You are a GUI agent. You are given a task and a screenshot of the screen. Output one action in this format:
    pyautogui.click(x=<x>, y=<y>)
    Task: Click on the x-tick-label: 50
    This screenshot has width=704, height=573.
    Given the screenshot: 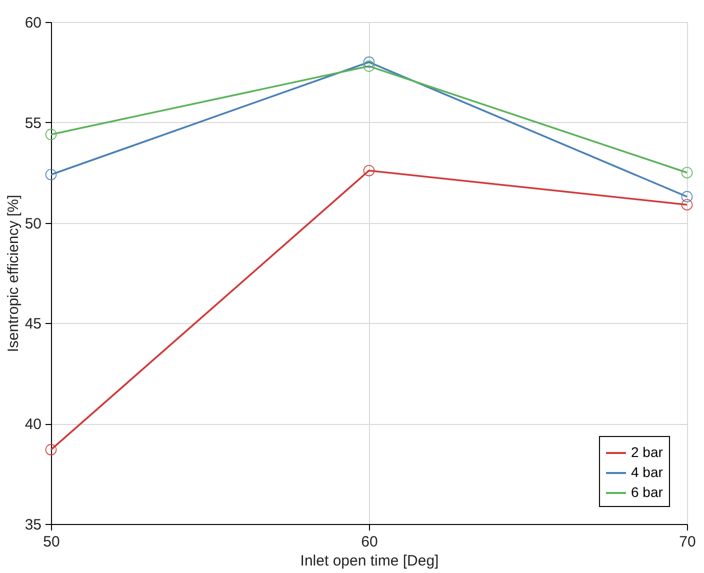 What is the action you would take?
    pyautogui.click(x=51, y=542)
    